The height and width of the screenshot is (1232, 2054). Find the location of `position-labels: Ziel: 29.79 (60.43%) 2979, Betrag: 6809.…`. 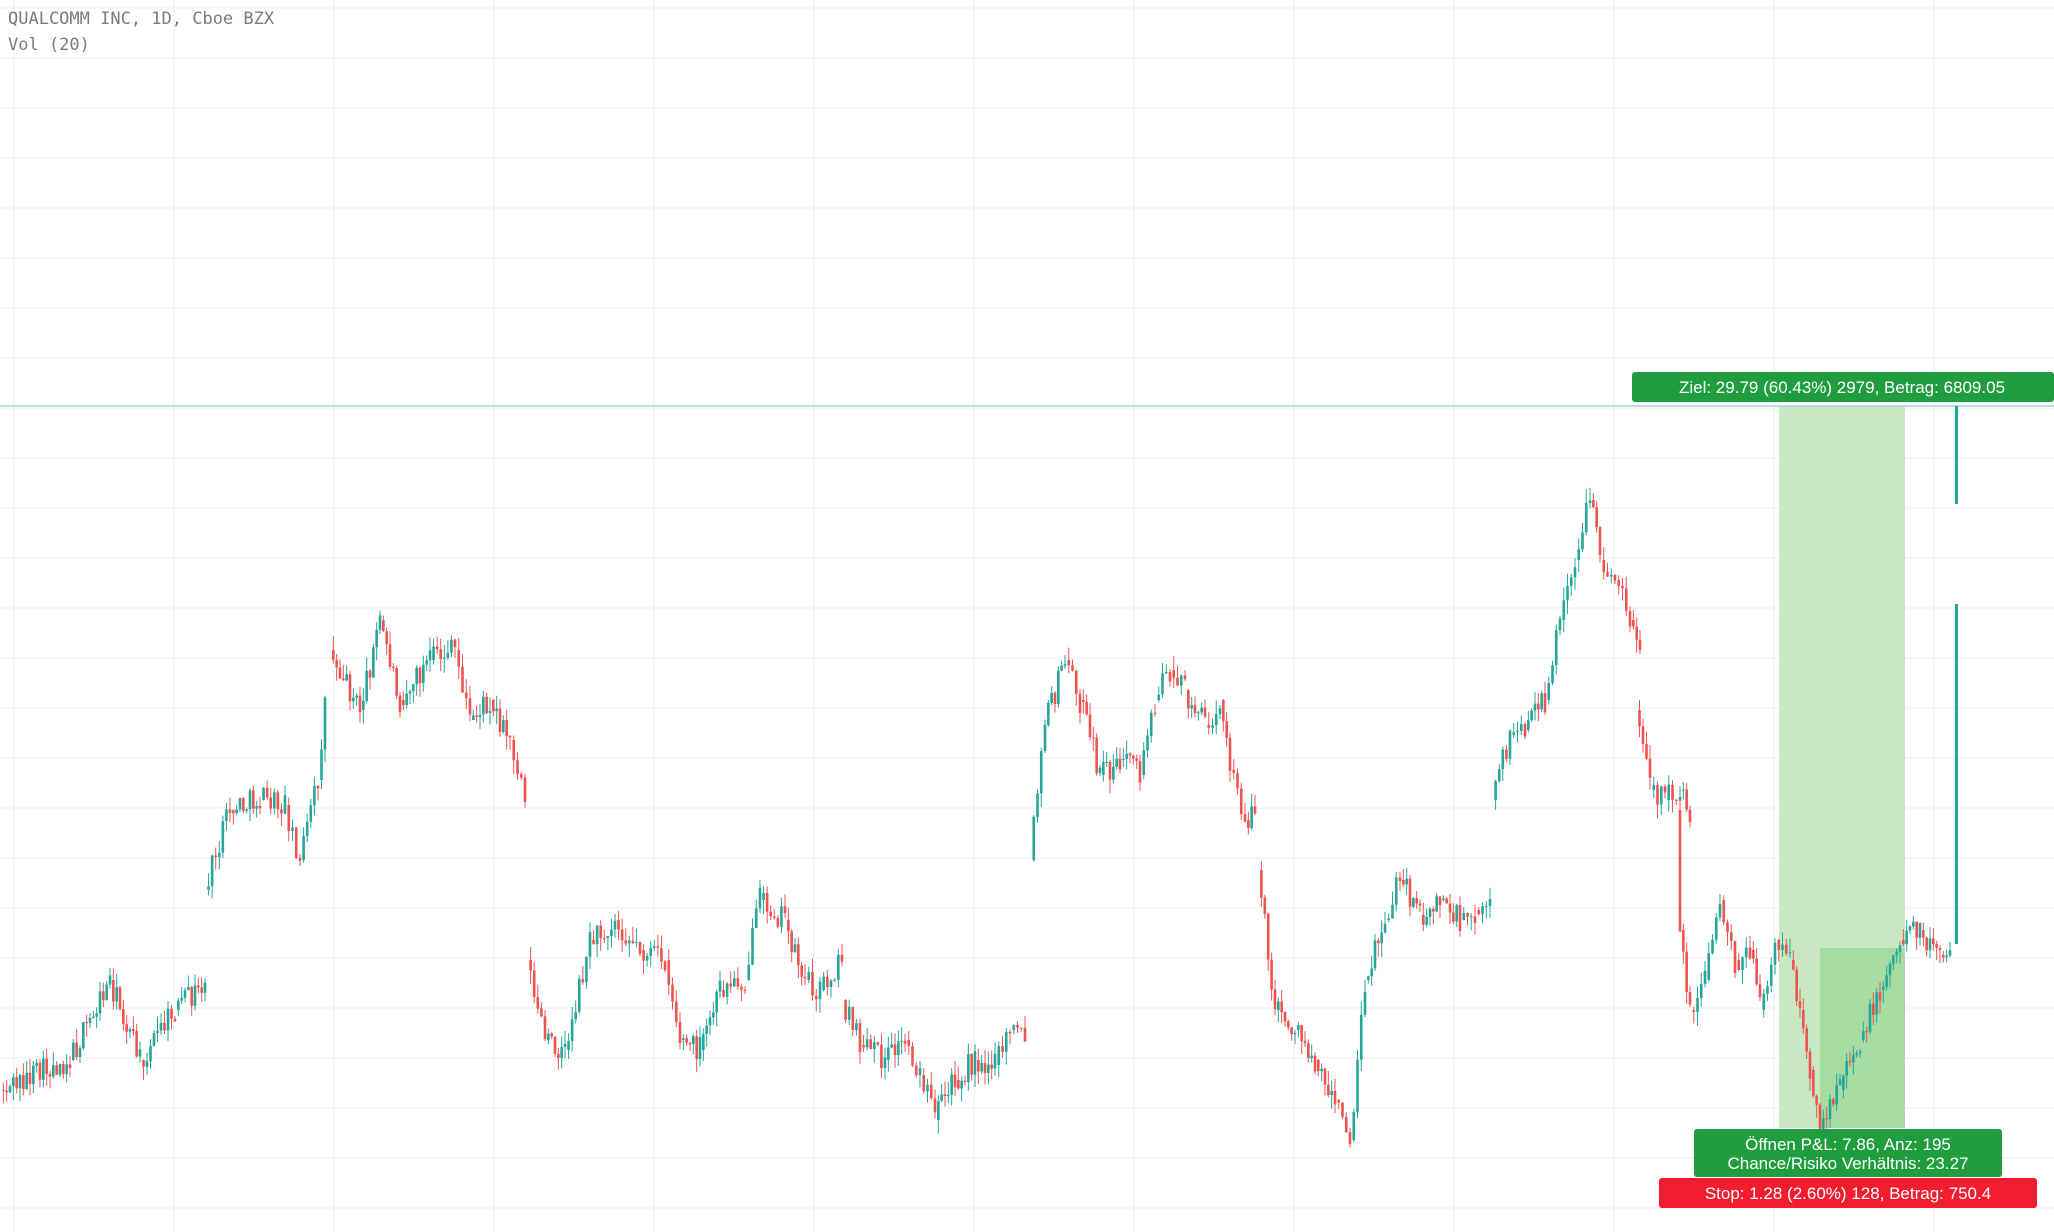

position-labels: Ziel: 29.79 (60.43%) 2979, Betrag: 6809.… is located at coordinates (1843, 790).